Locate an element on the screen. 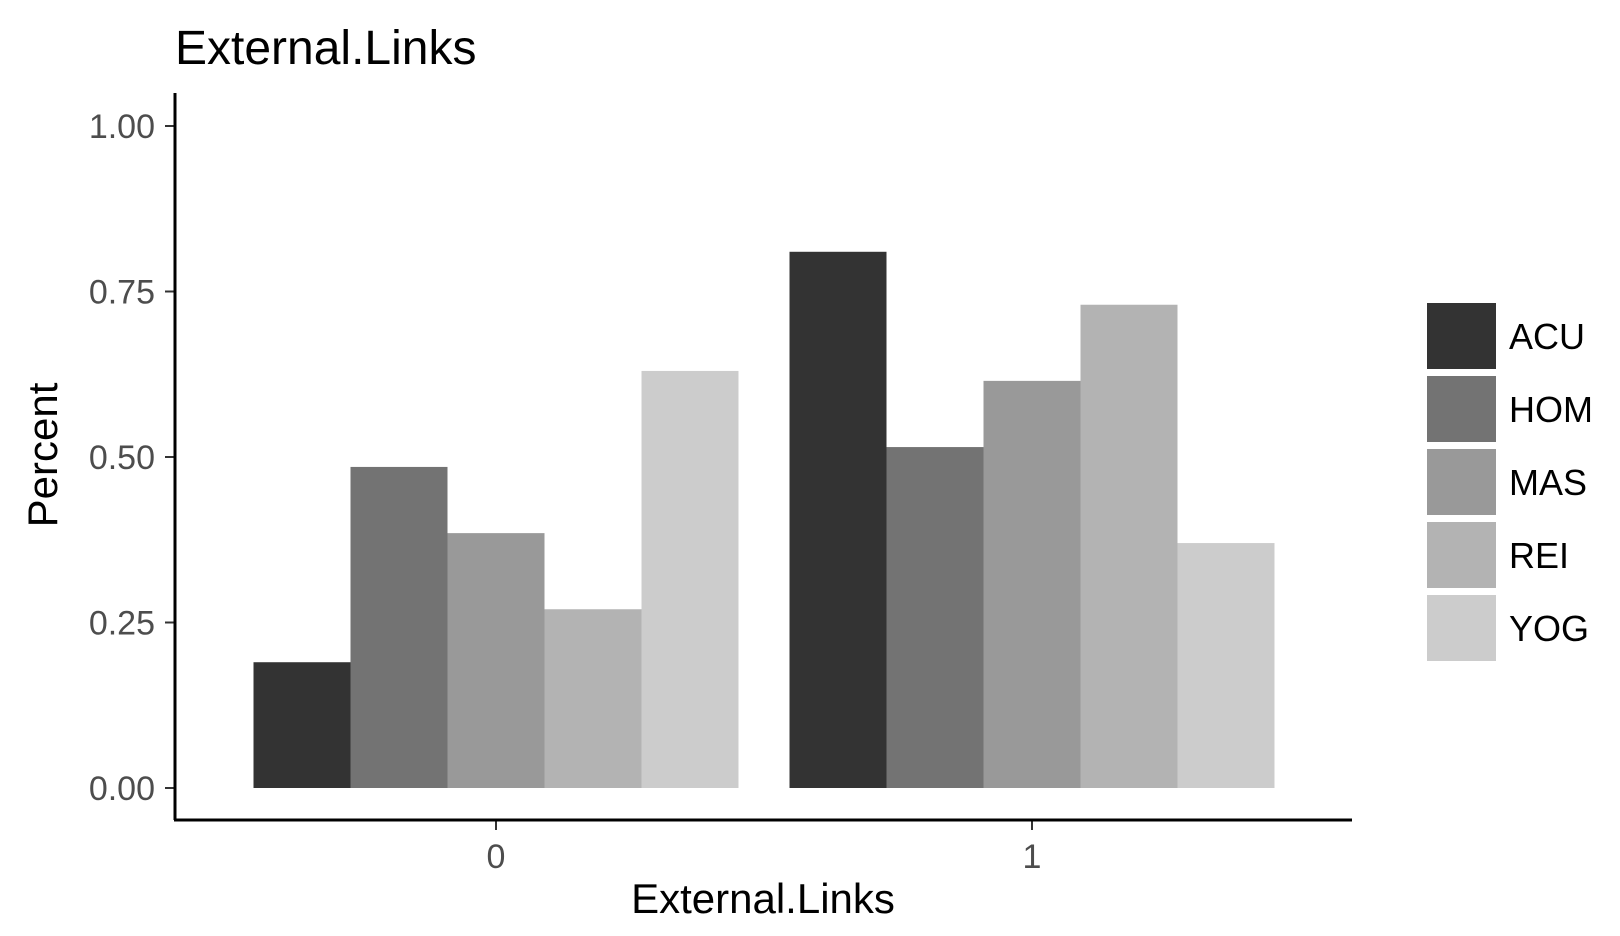 Image resolution: width=1620 pixels, height=936 pixels. legend-key-yog is located at coordinates (1461, 628).